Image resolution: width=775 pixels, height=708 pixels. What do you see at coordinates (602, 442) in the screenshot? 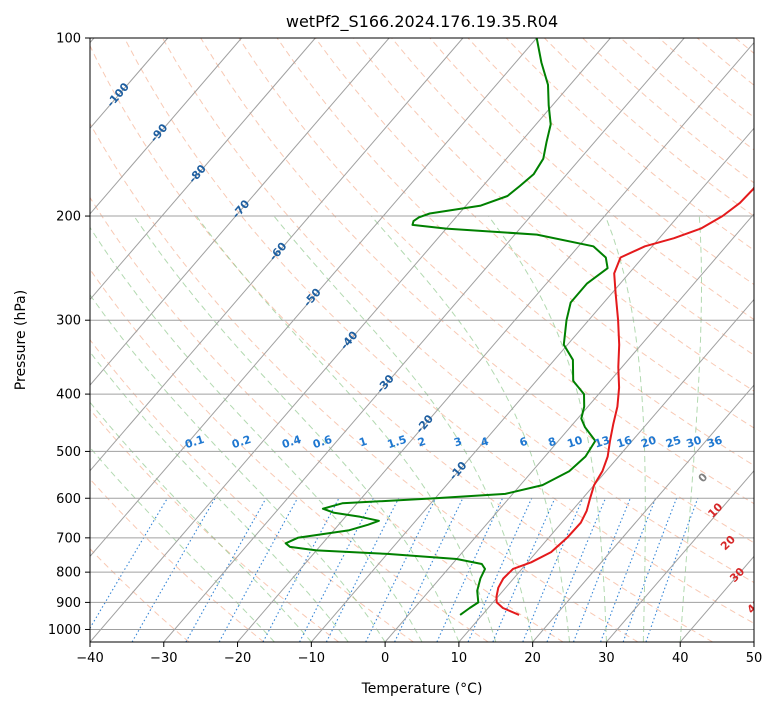
I see `mixing-ratio-label: 13` at bounding box center [602, 442].